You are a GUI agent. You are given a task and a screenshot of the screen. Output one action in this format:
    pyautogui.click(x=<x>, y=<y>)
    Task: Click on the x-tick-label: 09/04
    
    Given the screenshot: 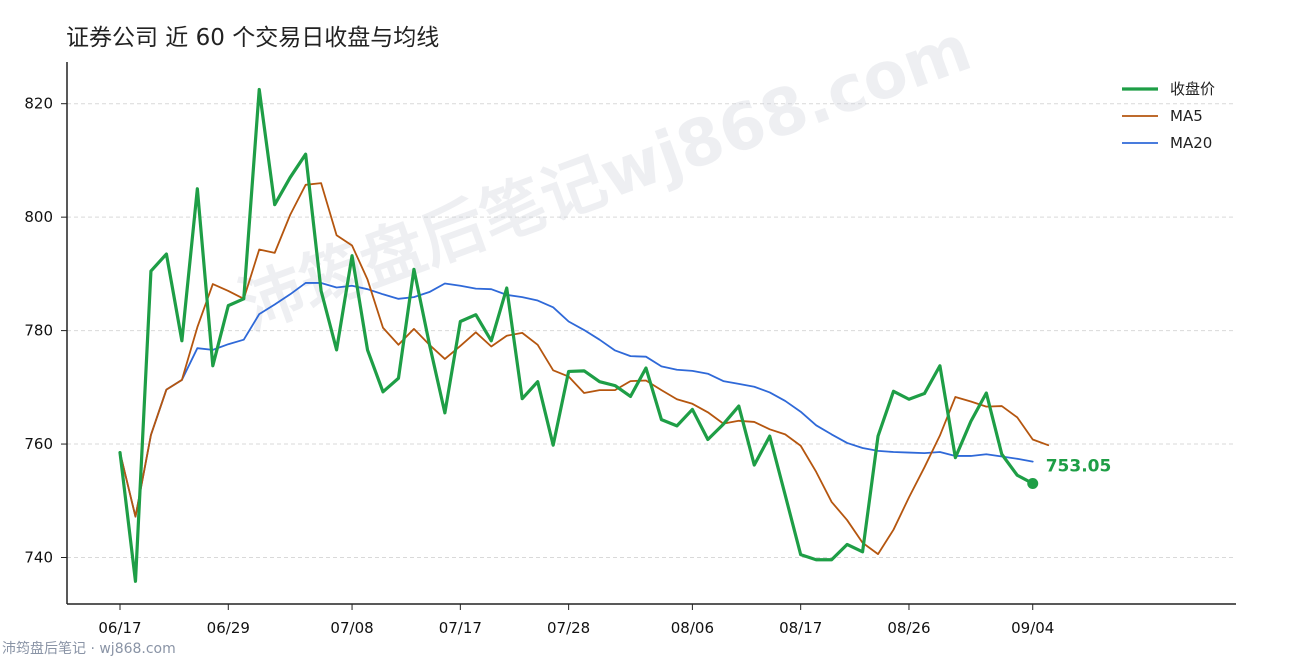 What is the action you would take?
    pyautogui.click(x=1032, y=628)
    